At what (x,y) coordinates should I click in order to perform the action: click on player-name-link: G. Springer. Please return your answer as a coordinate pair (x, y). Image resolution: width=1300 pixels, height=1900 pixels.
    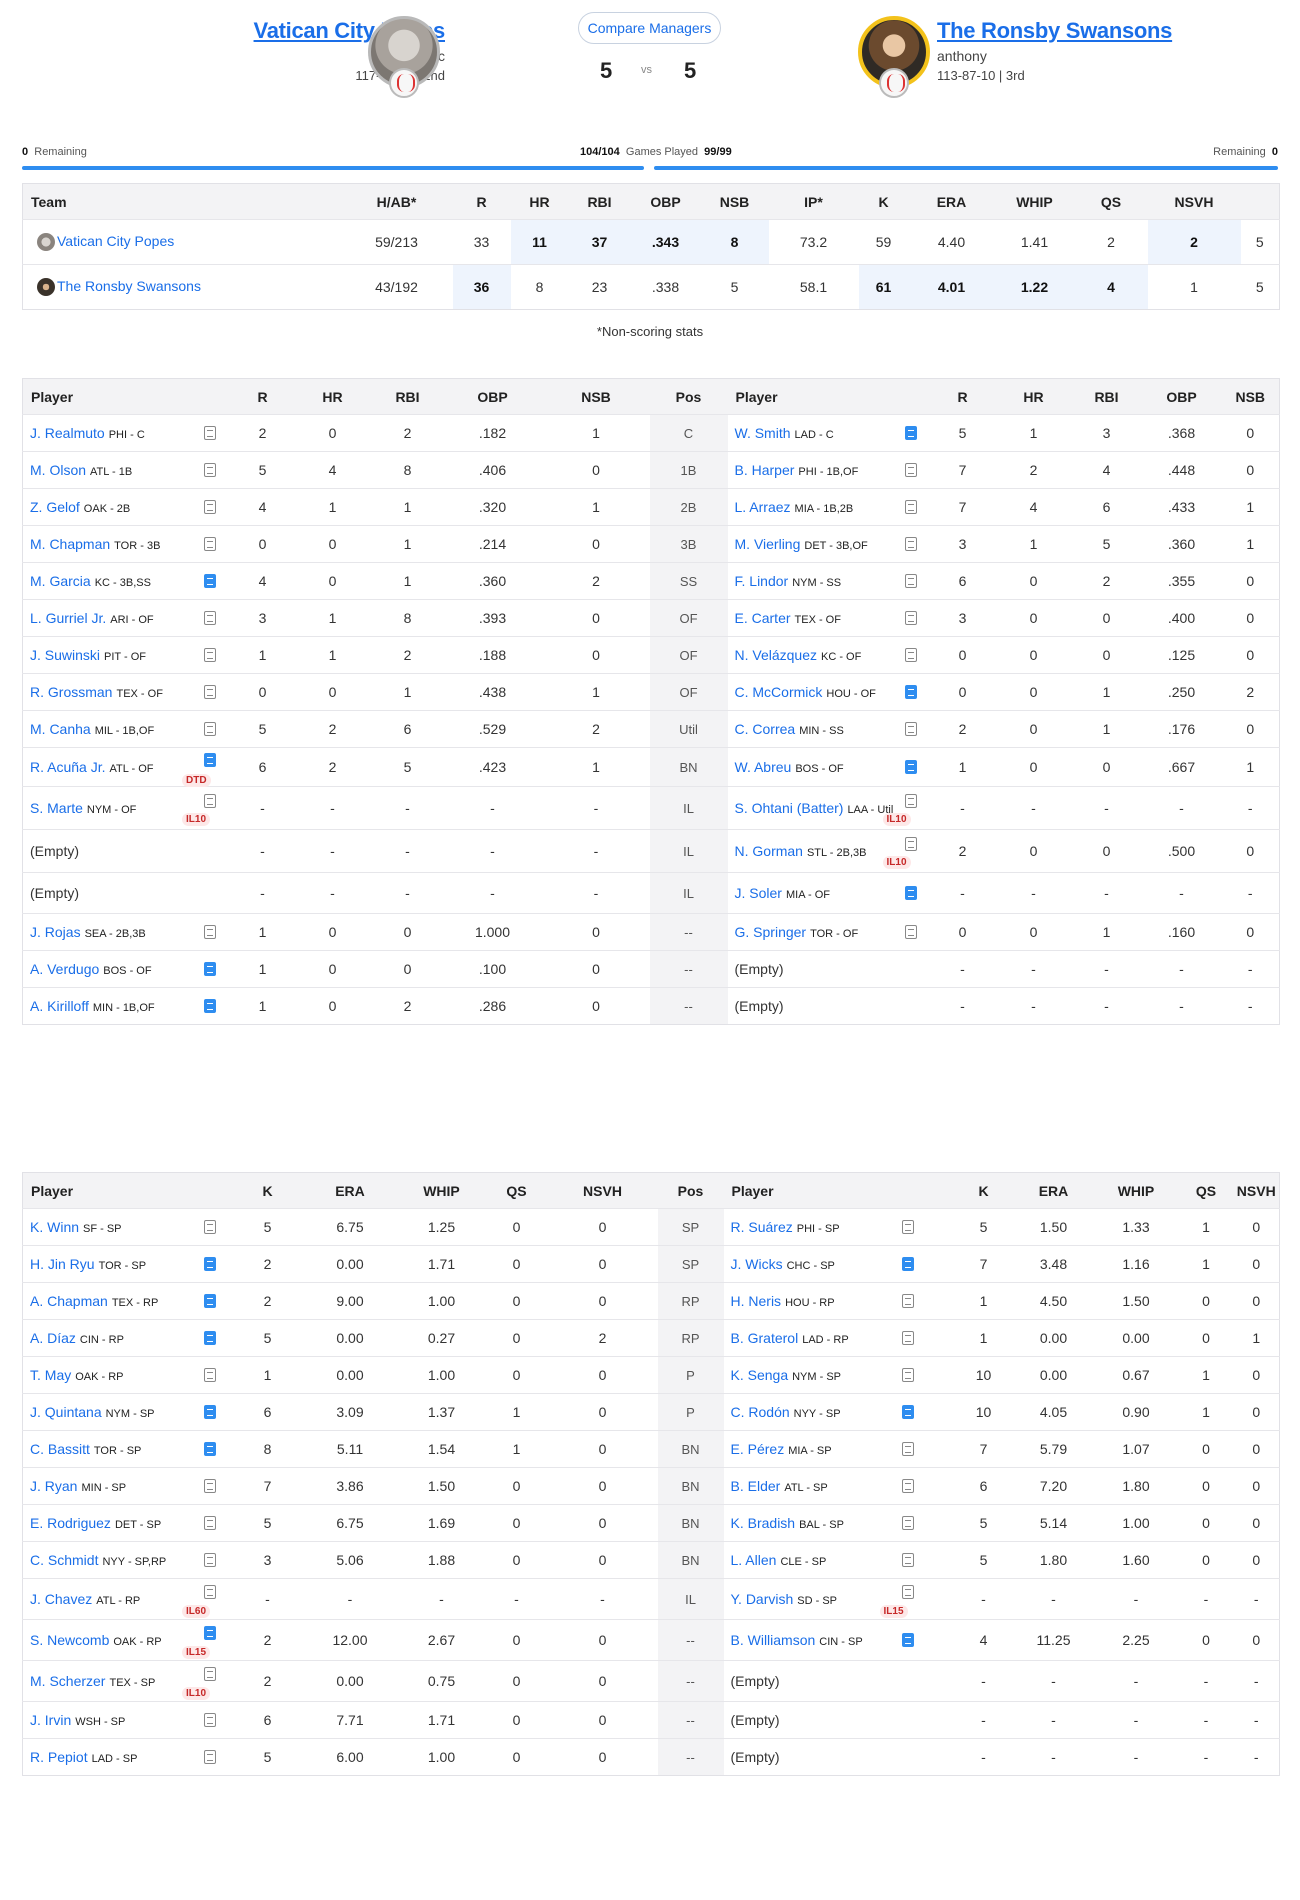
    Looking at the image, I should click on (770, 932).